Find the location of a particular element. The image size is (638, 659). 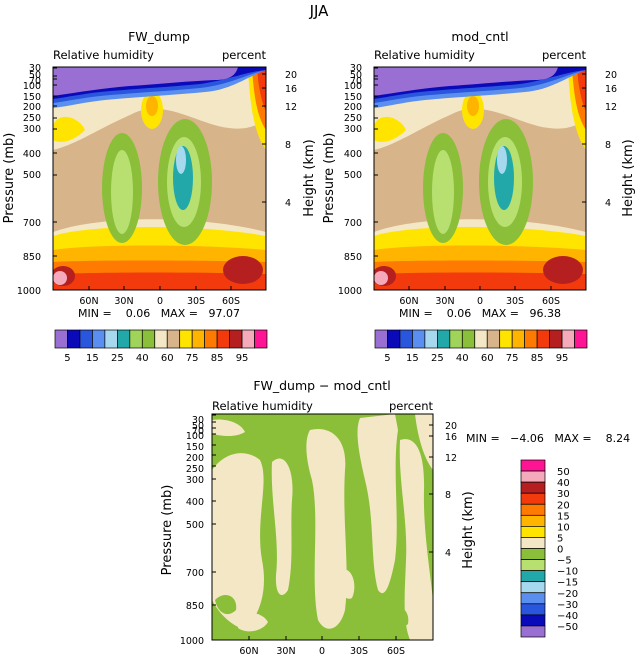

variable-label: Relative humidity is located at coordinates (424, 55).